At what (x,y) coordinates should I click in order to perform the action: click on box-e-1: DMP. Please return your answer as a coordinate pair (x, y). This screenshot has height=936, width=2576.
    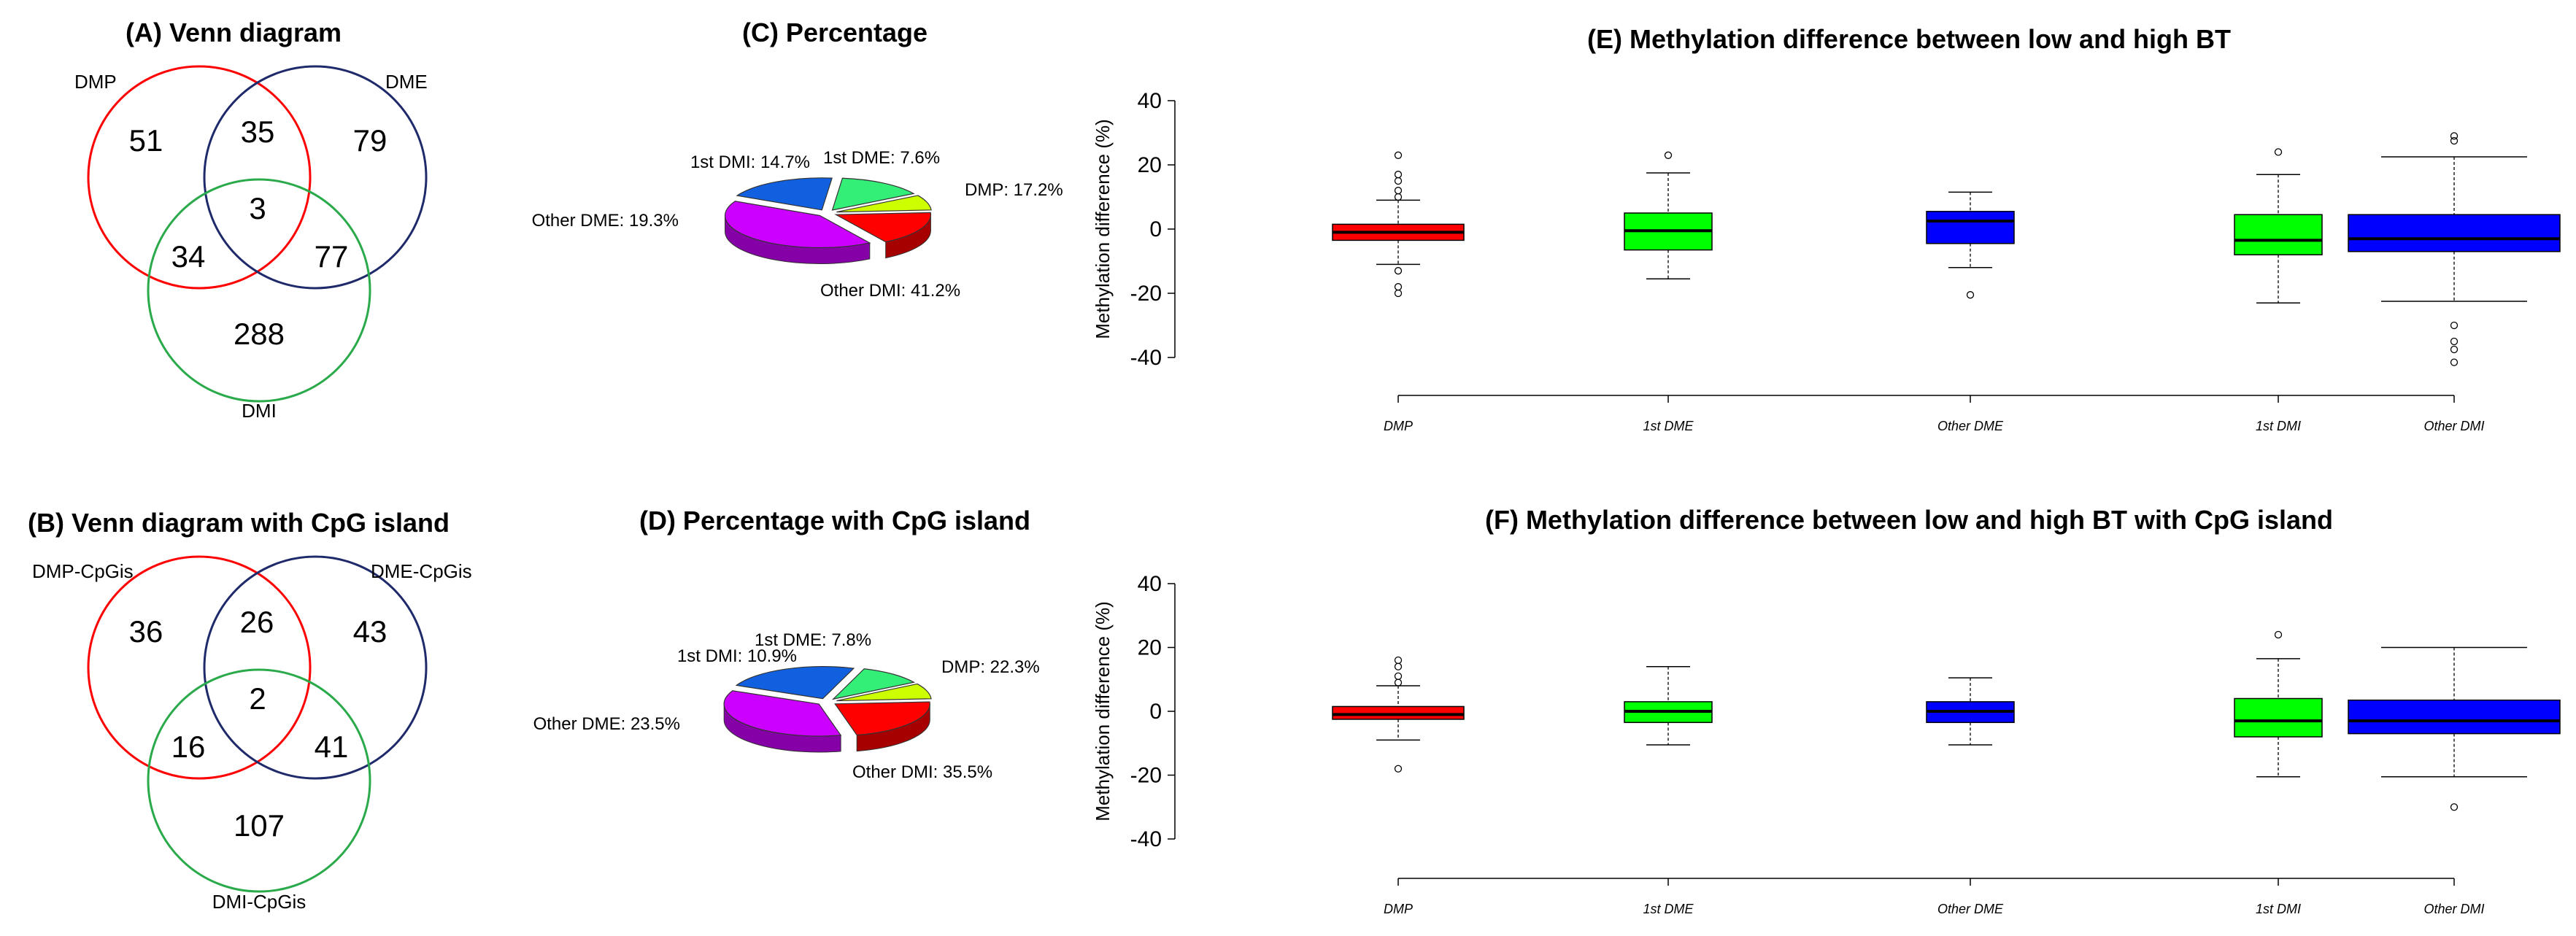
    Looking at the image, I should click on (1398, 292).